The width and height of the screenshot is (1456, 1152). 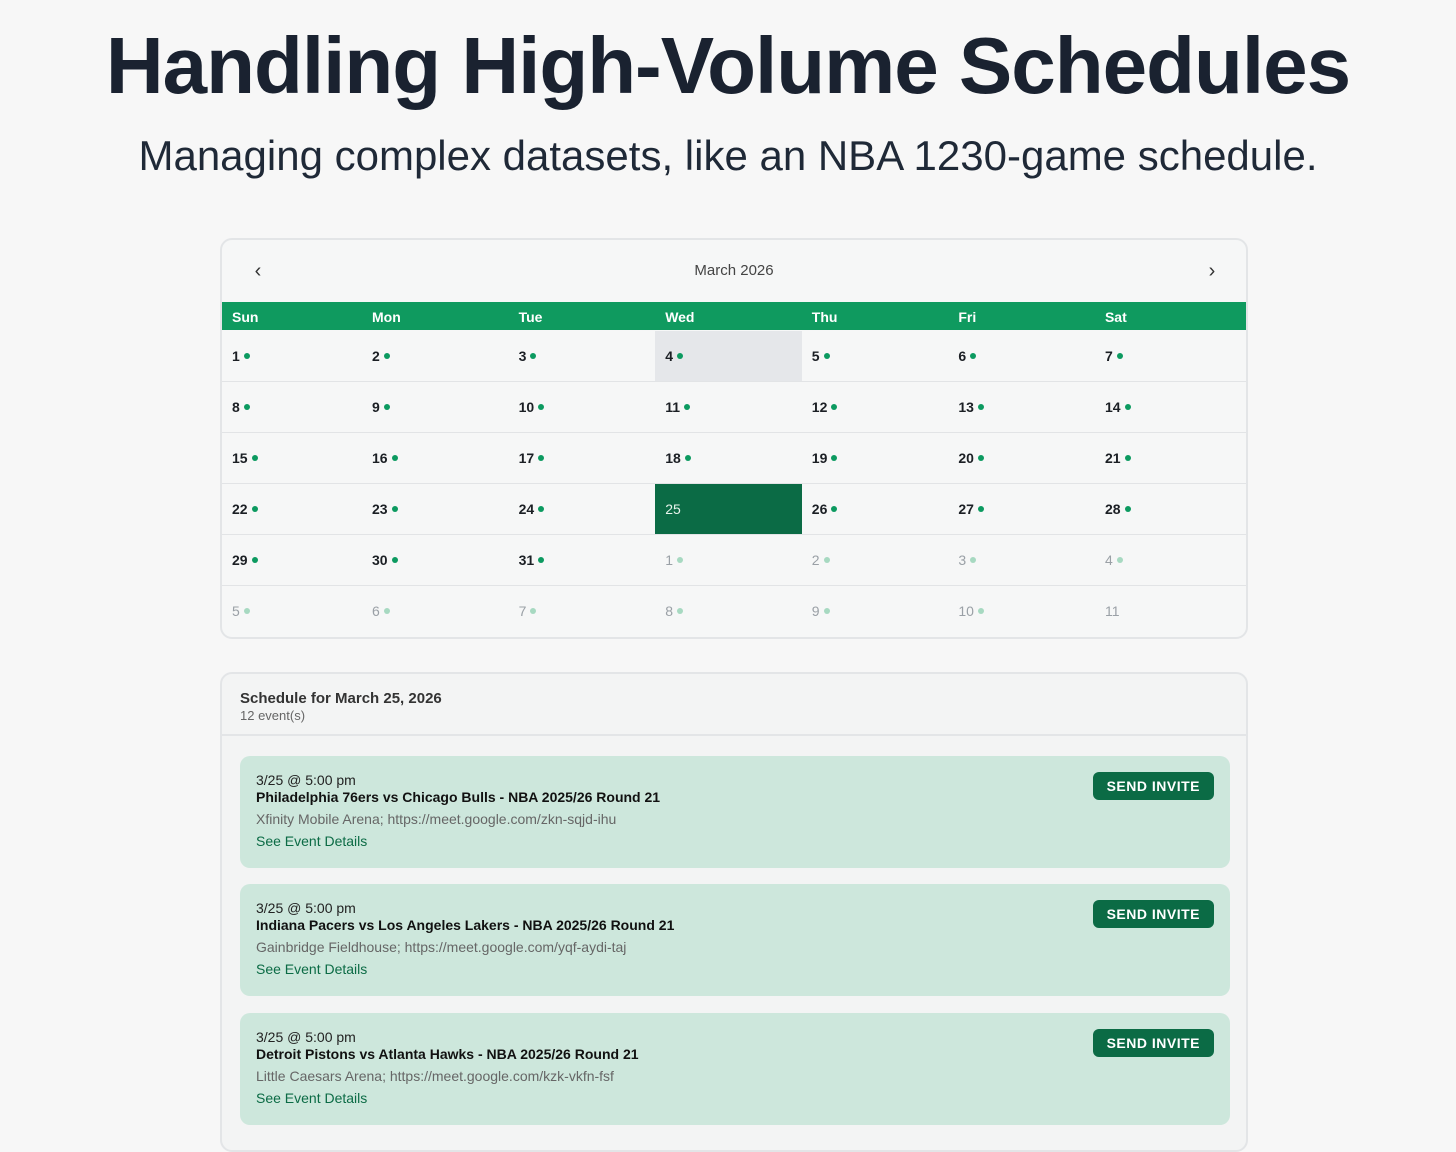 I want to click on page-headline: Handling High-Volume Schedules, so click(x=728, y=65).